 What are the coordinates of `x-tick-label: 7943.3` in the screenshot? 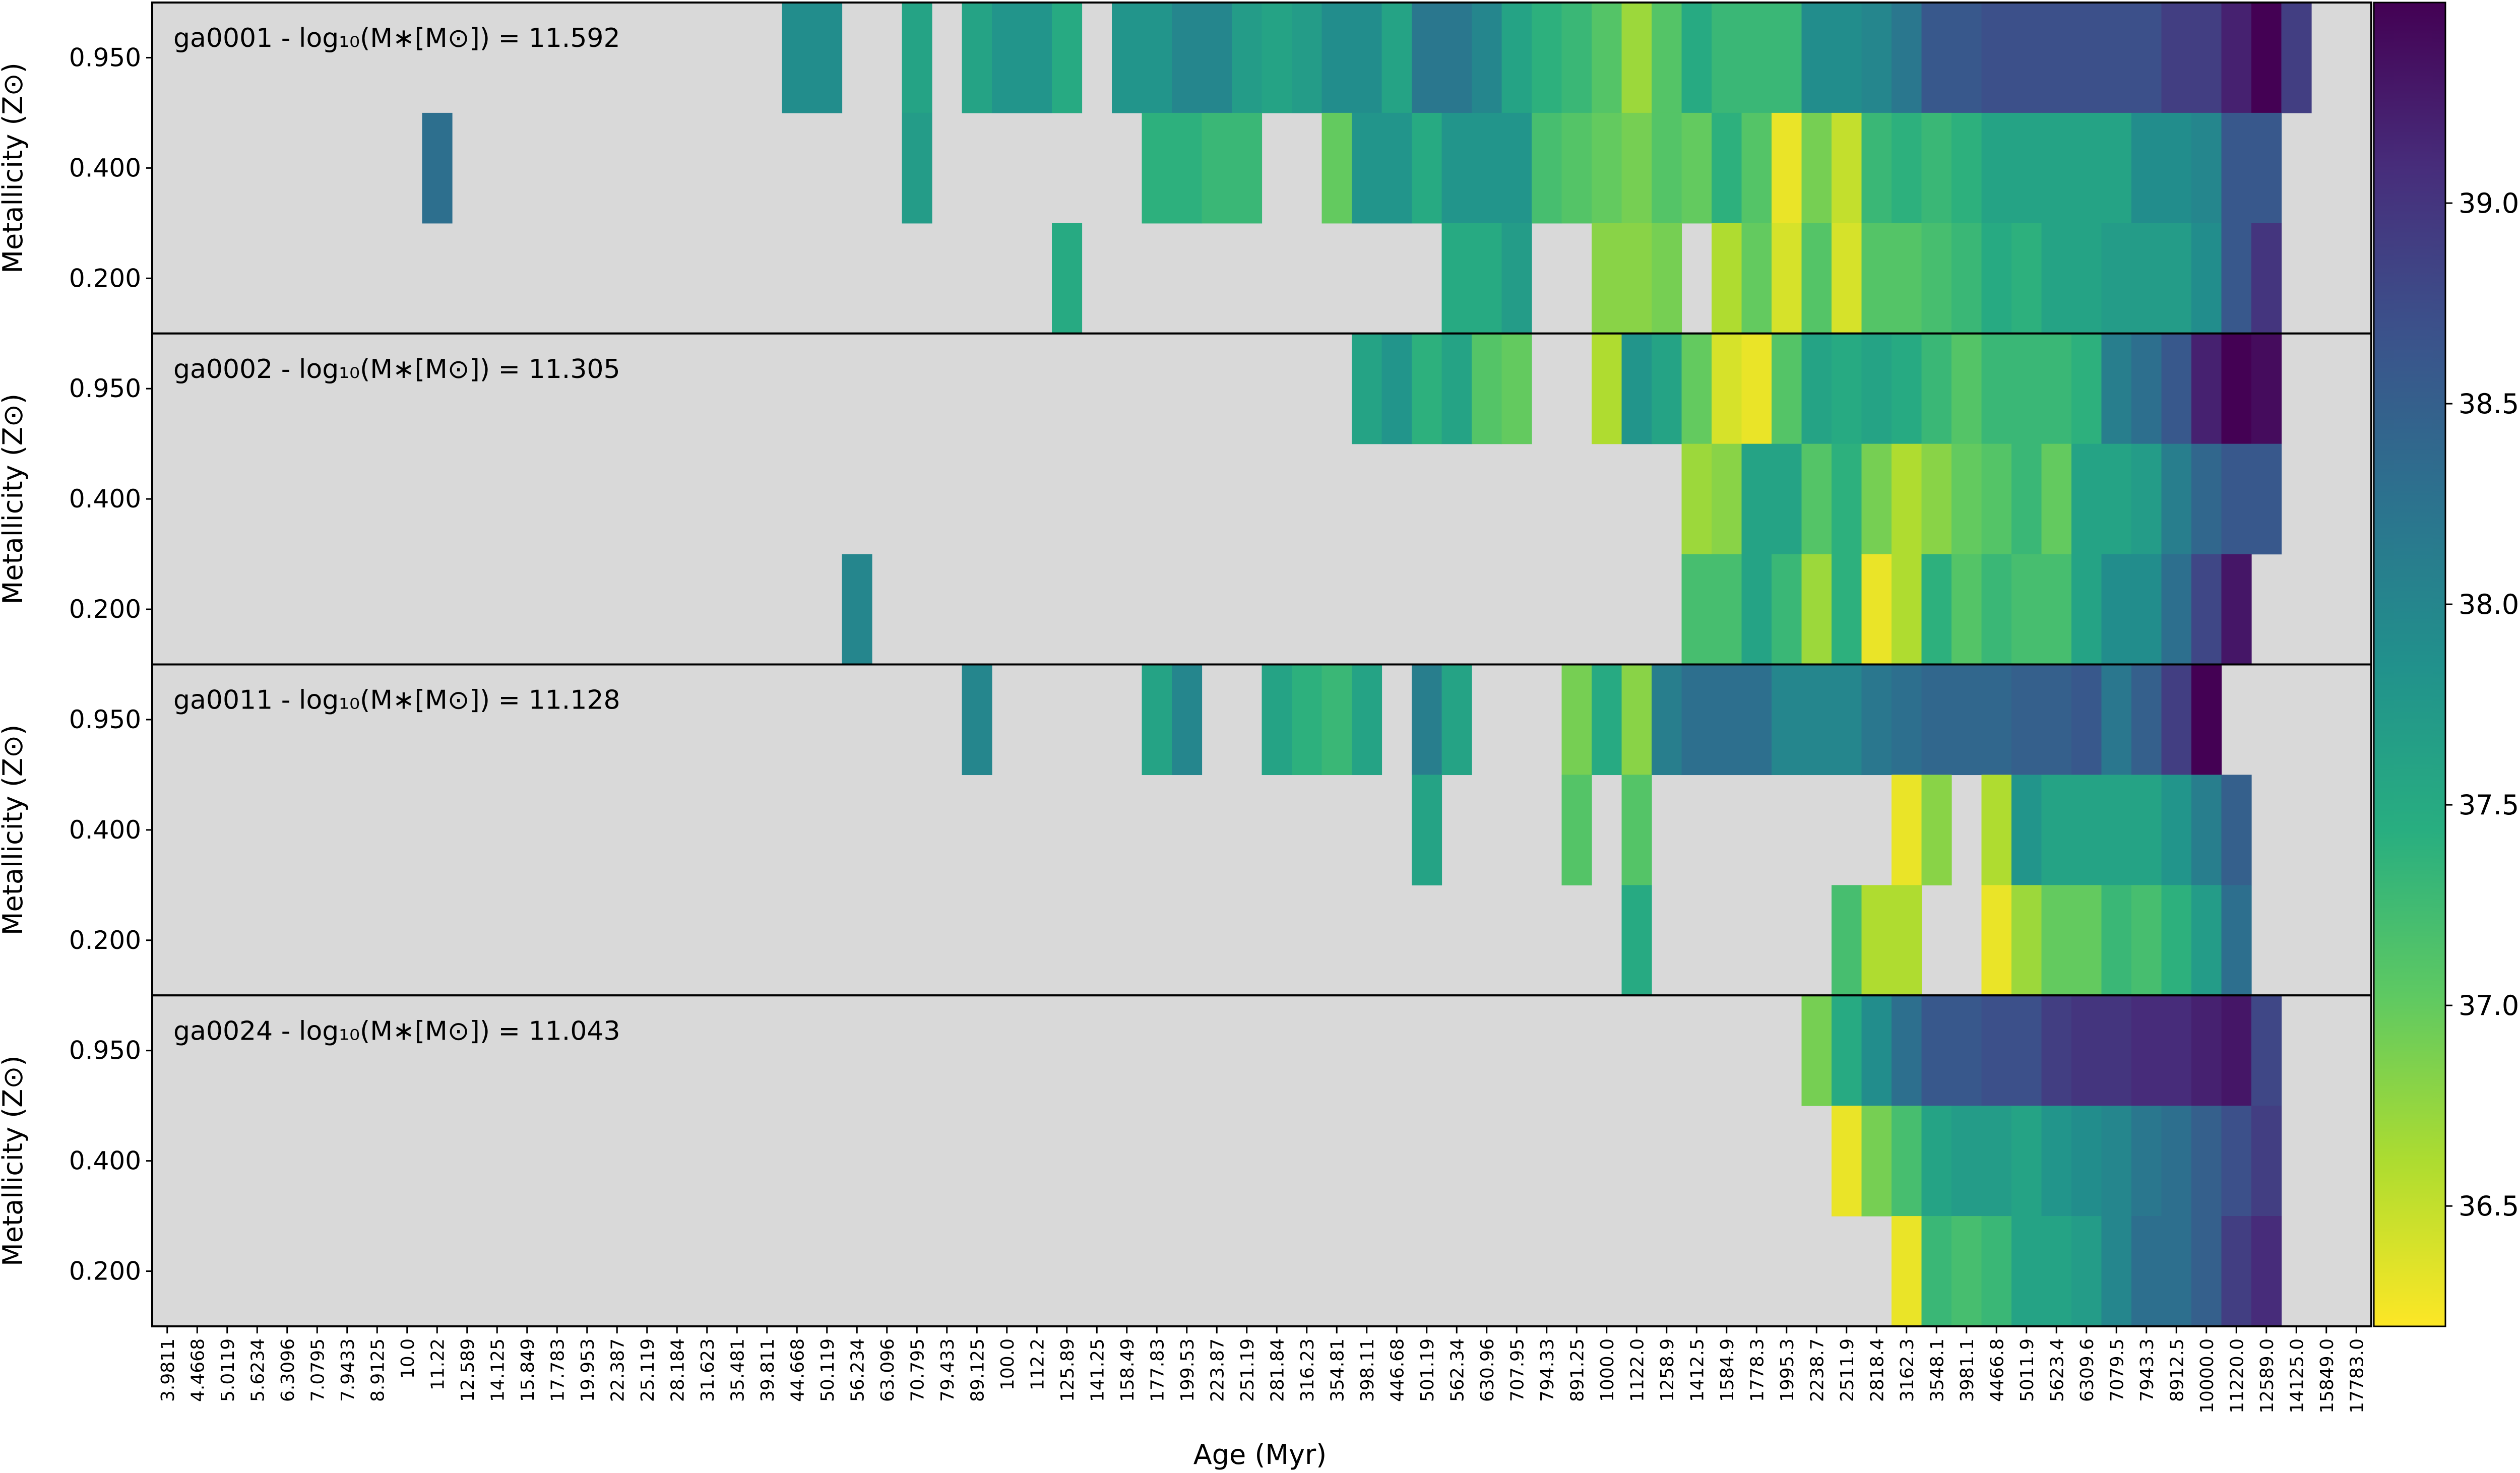 It's located at (2147, 1370).